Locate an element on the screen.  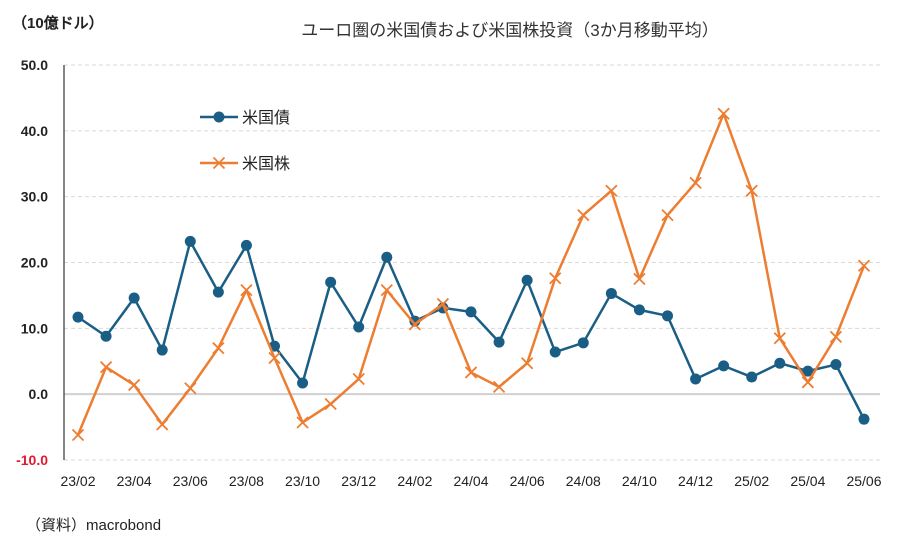
legend-marker-circle is located at coordinates (219, 117).